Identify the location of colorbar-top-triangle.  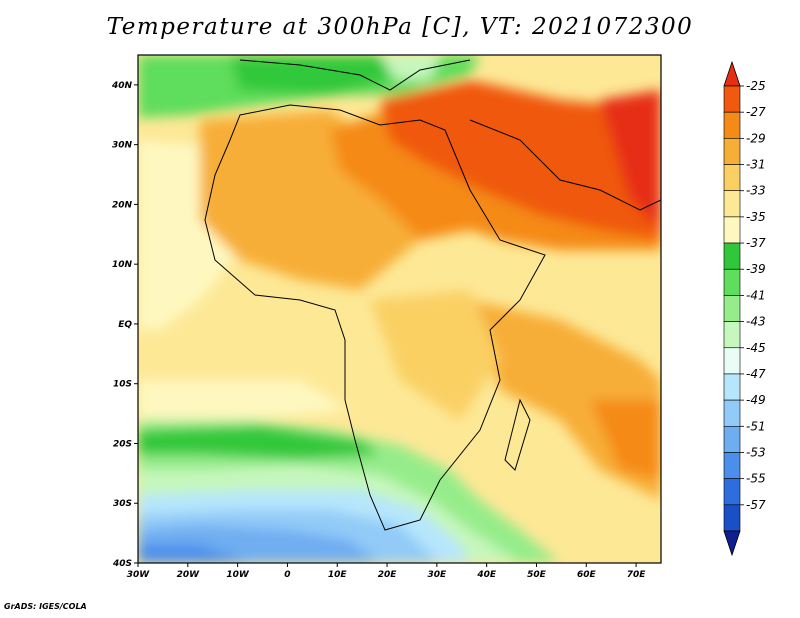
(732, 73).